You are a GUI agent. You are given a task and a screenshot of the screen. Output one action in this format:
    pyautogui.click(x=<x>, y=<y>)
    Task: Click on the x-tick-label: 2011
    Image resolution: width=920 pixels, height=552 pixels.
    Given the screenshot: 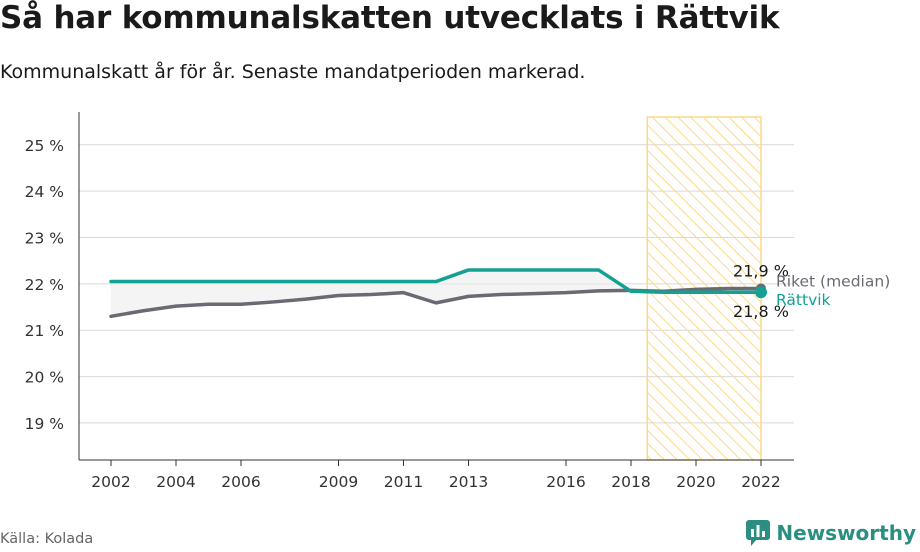 What is the action you would take?
    pyautogui.click(x=403, y=482)
    